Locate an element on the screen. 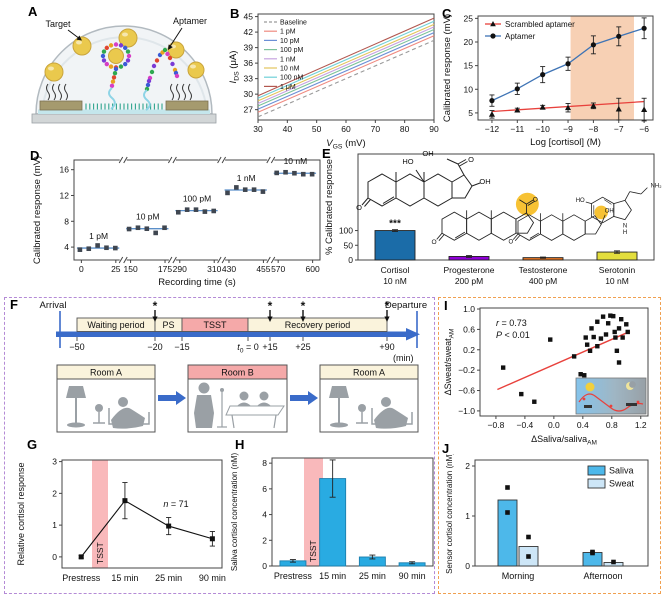  svg-text: 20 is located at coordinates (469, 42).